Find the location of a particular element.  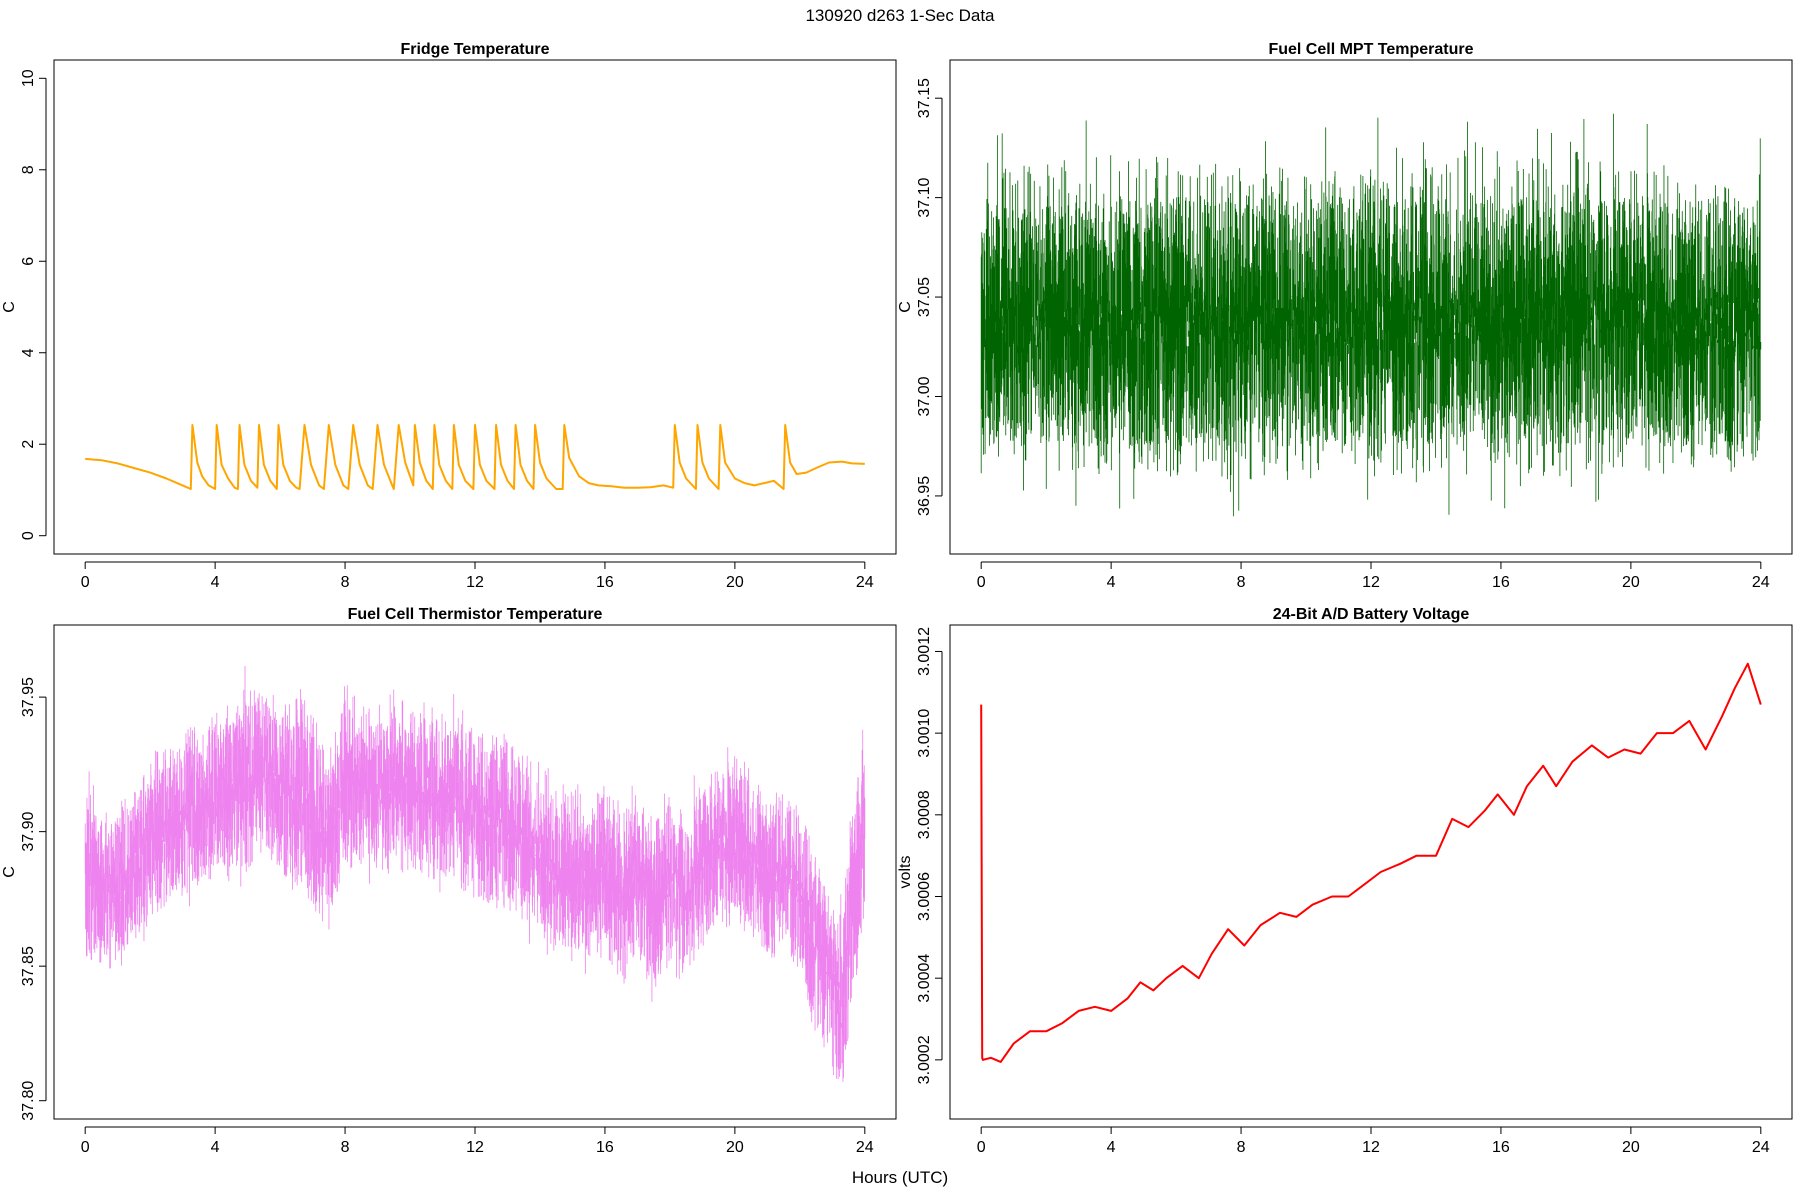

y-tick-label: 8 is located at coordinates (28, 169).